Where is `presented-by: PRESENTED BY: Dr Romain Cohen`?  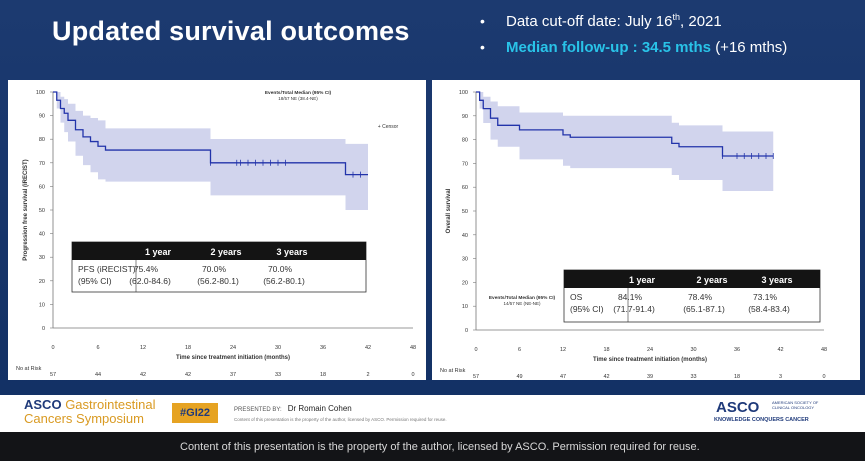 presented-by: PRESENTED BY: Dr Romain Cohen is located at coordinates (293, 408).